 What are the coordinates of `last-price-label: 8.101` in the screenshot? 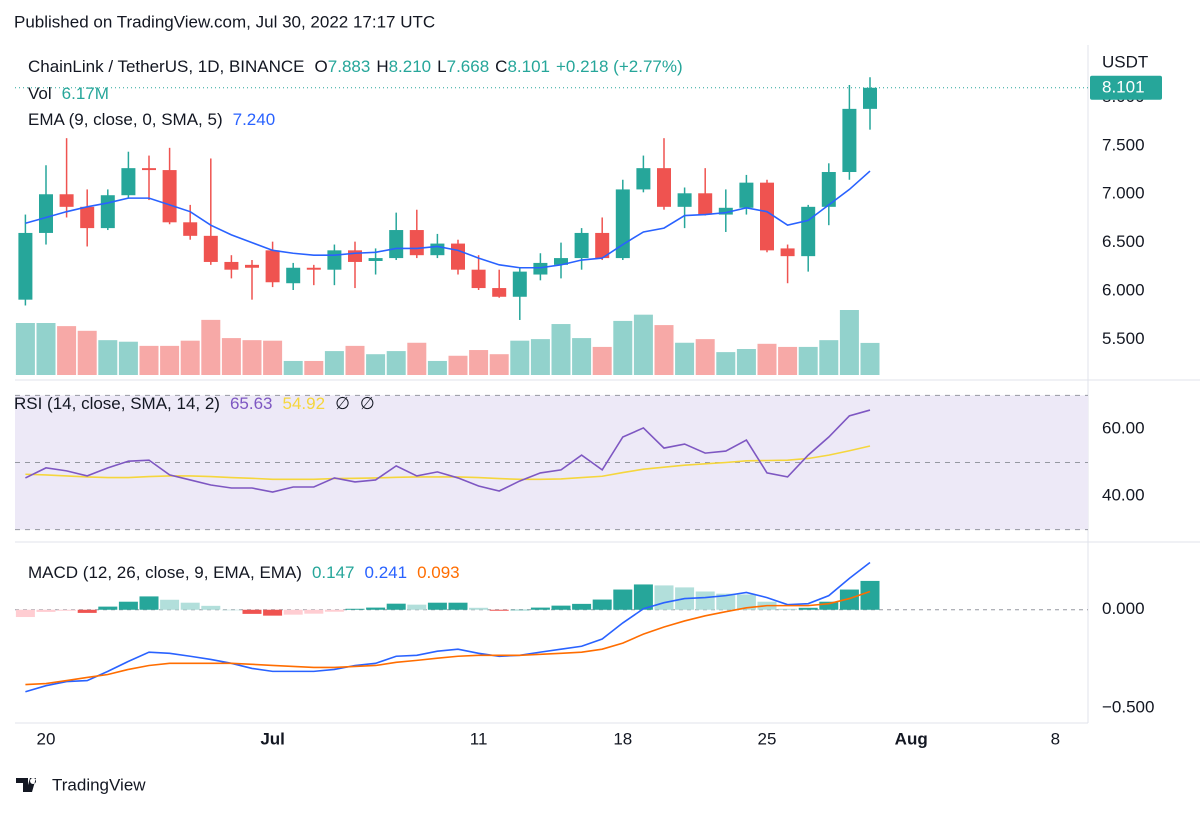 It's located at (1123, 86).